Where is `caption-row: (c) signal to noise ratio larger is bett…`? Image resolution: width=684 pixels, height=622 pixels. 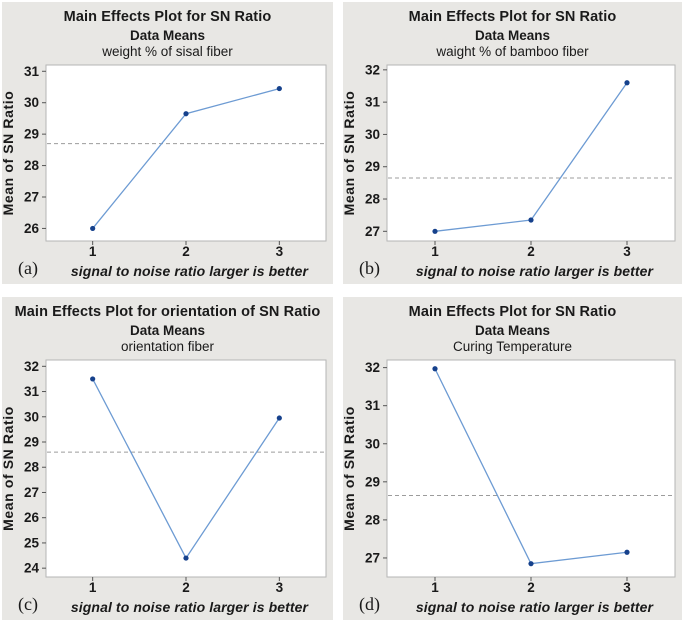
caption-row: (c) signal to noise ratio larger is bett… is located at coordinates (167, 606).